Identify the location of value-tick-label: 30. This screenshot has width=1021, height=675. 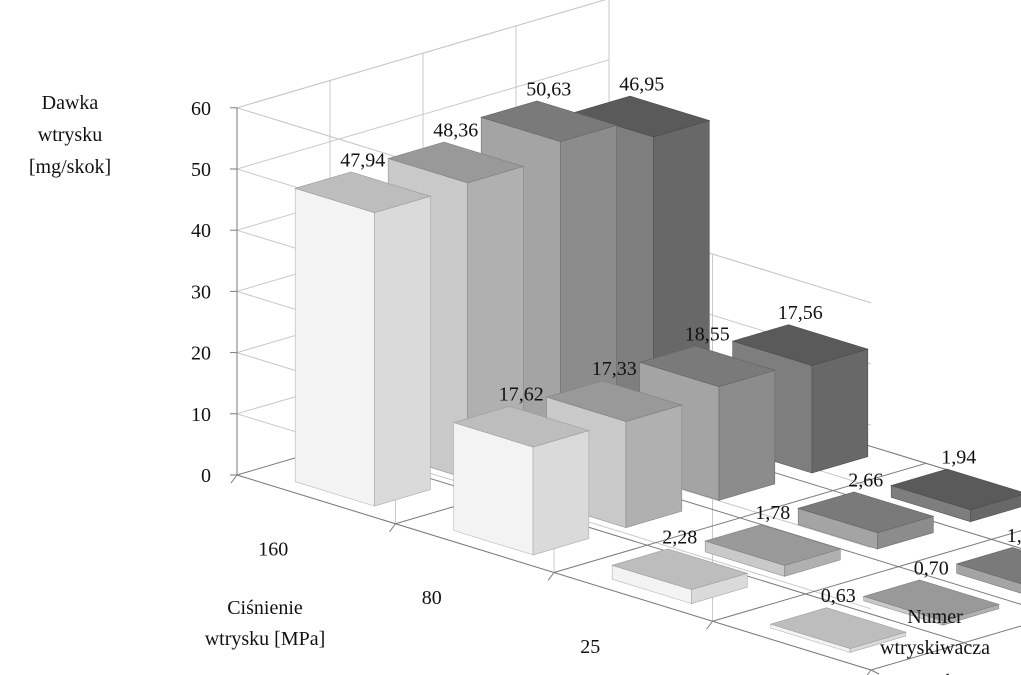
(201, 292).